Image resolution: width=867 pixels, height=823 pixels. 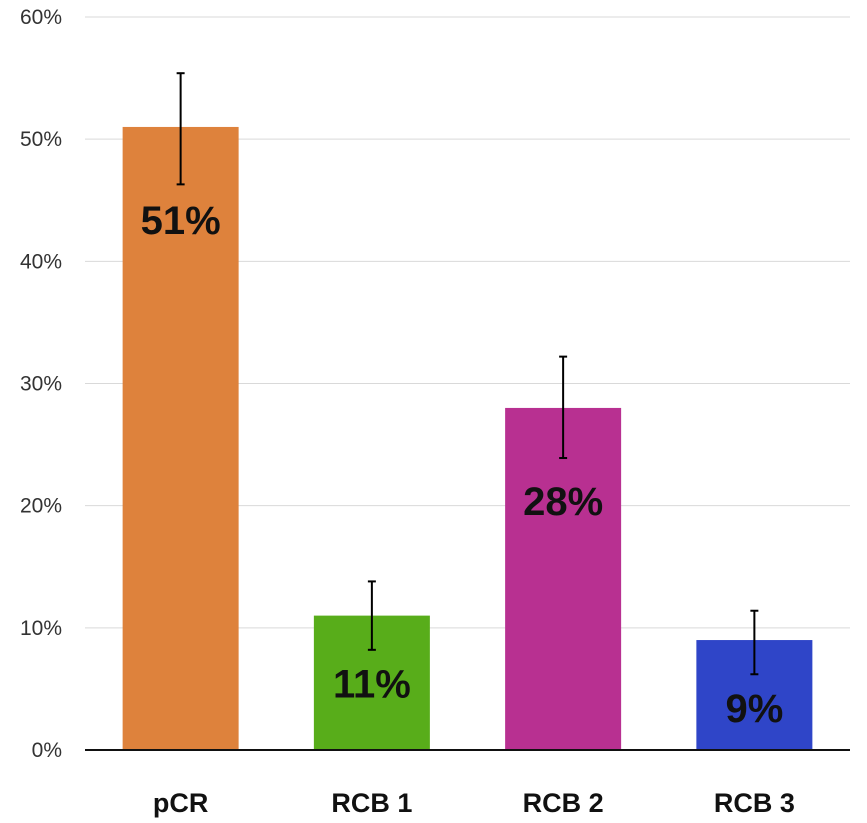 I want to click on bar-pcr, so click(x=180, y=438).